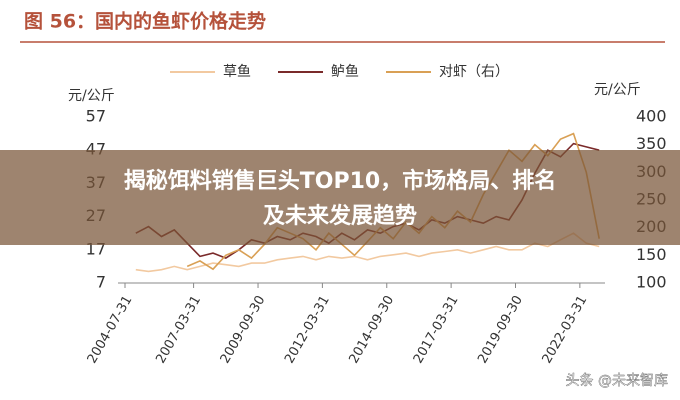  I want to click on legend-label: 鲈鱼, so click(345, 71).